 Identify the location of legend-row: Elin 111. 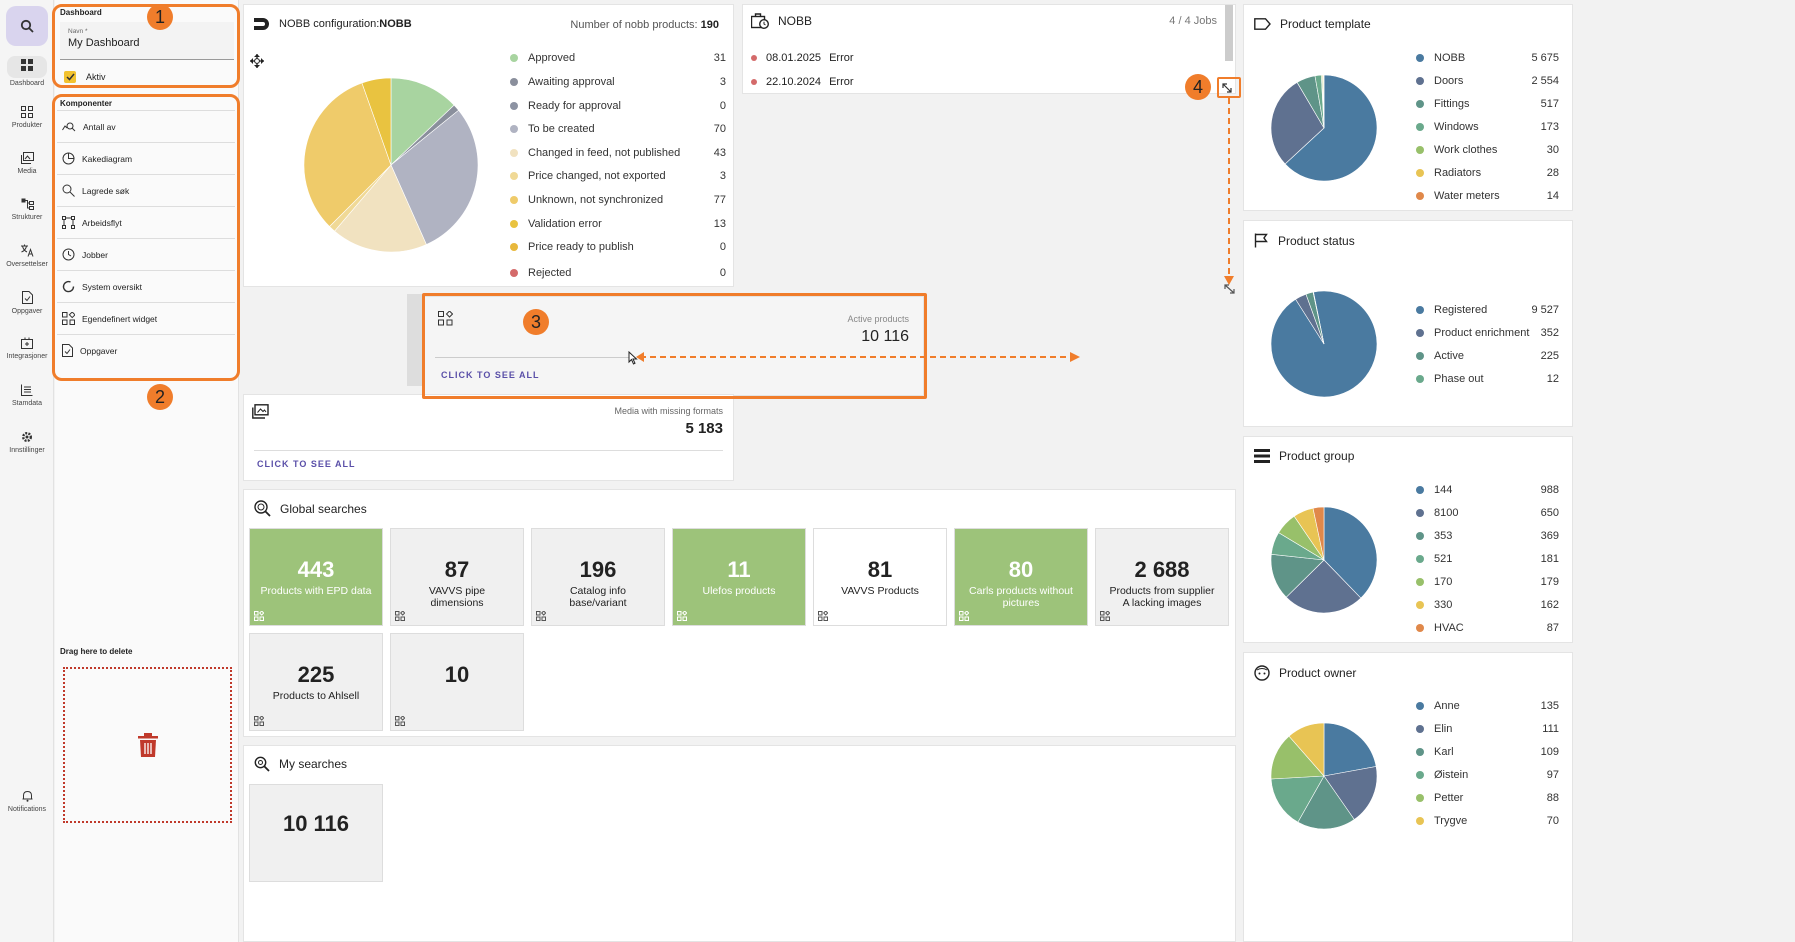
(1487, 729).